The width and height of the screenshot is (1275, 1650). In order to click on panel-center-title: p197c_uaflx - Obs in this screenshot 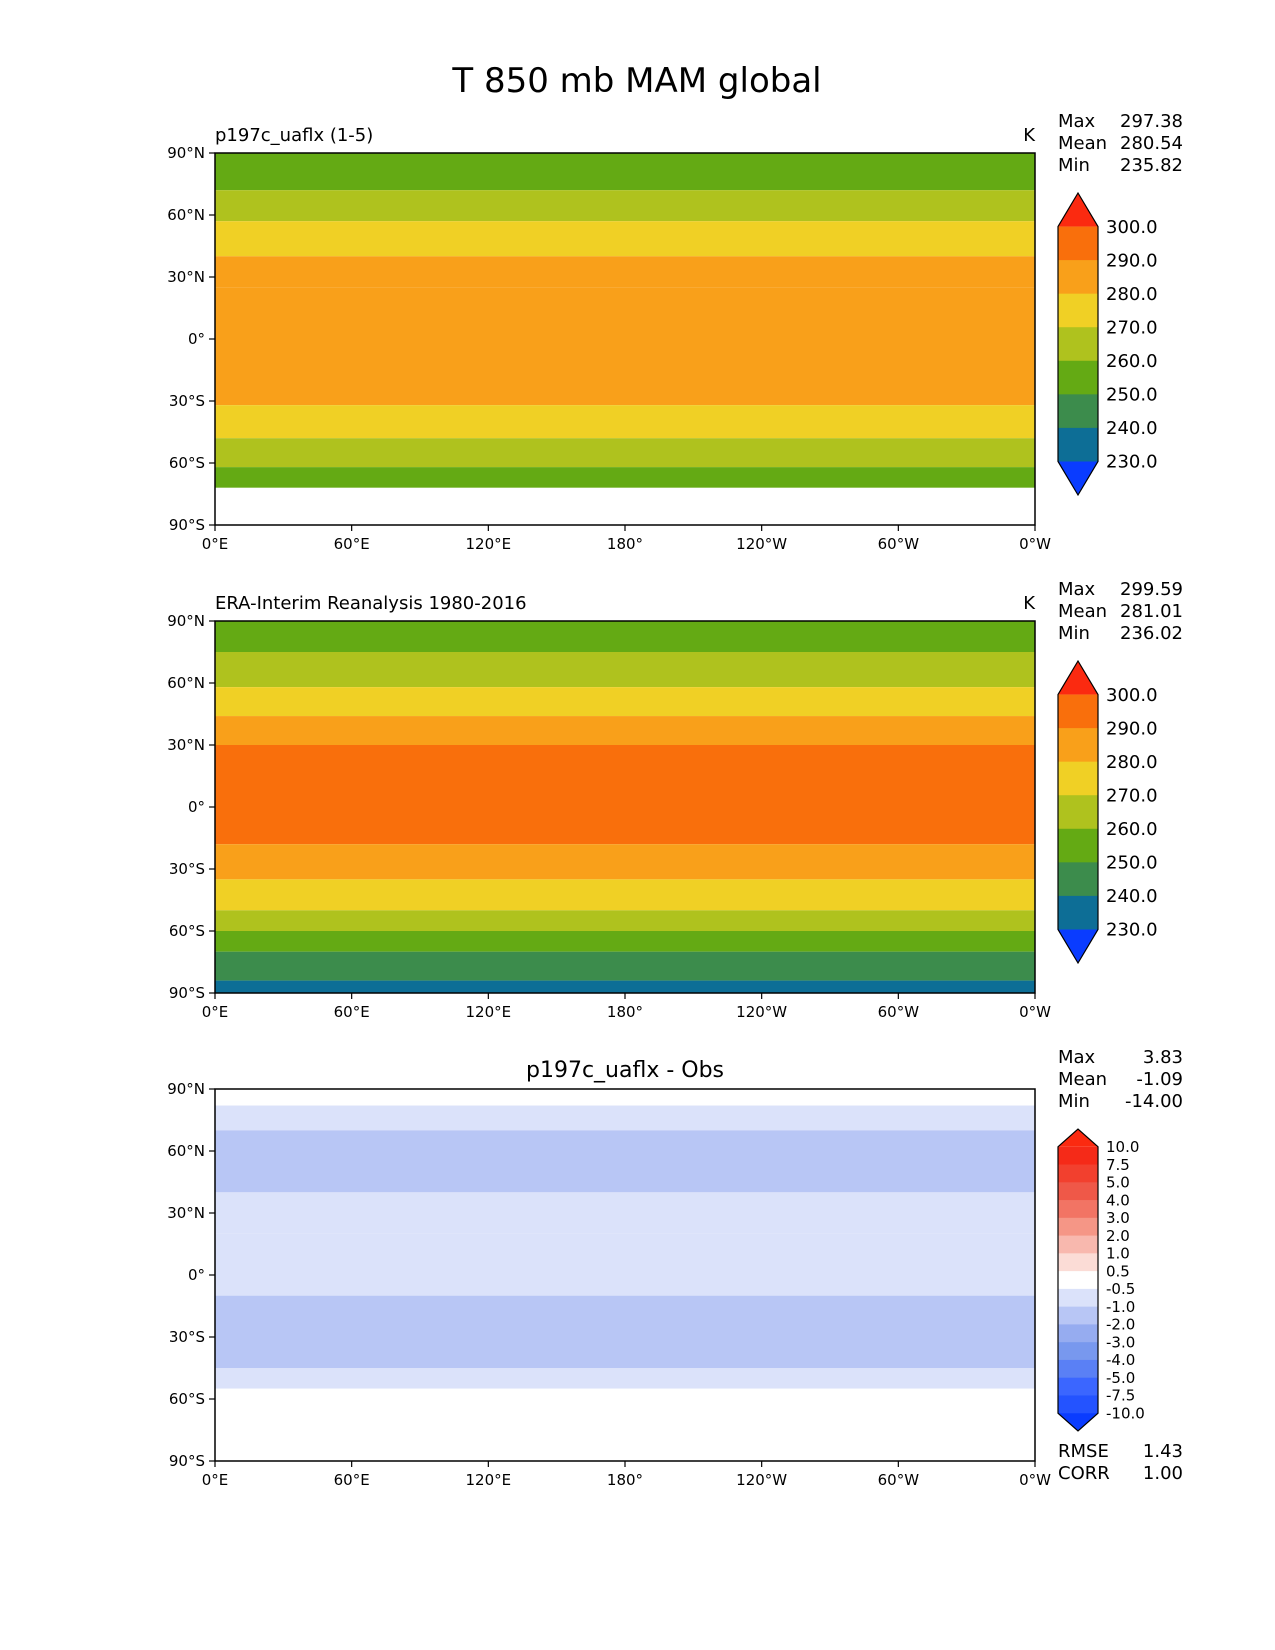, I will do `click(625, 1070)`.